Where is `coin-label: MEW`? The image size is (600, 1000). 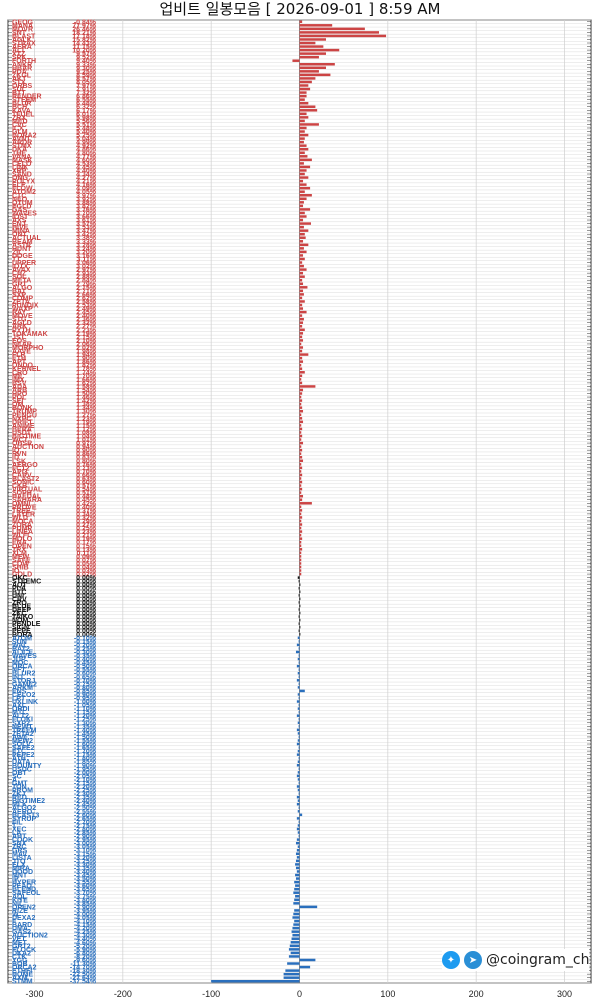
coin-label: MEW is located at coordinates (21, 557).